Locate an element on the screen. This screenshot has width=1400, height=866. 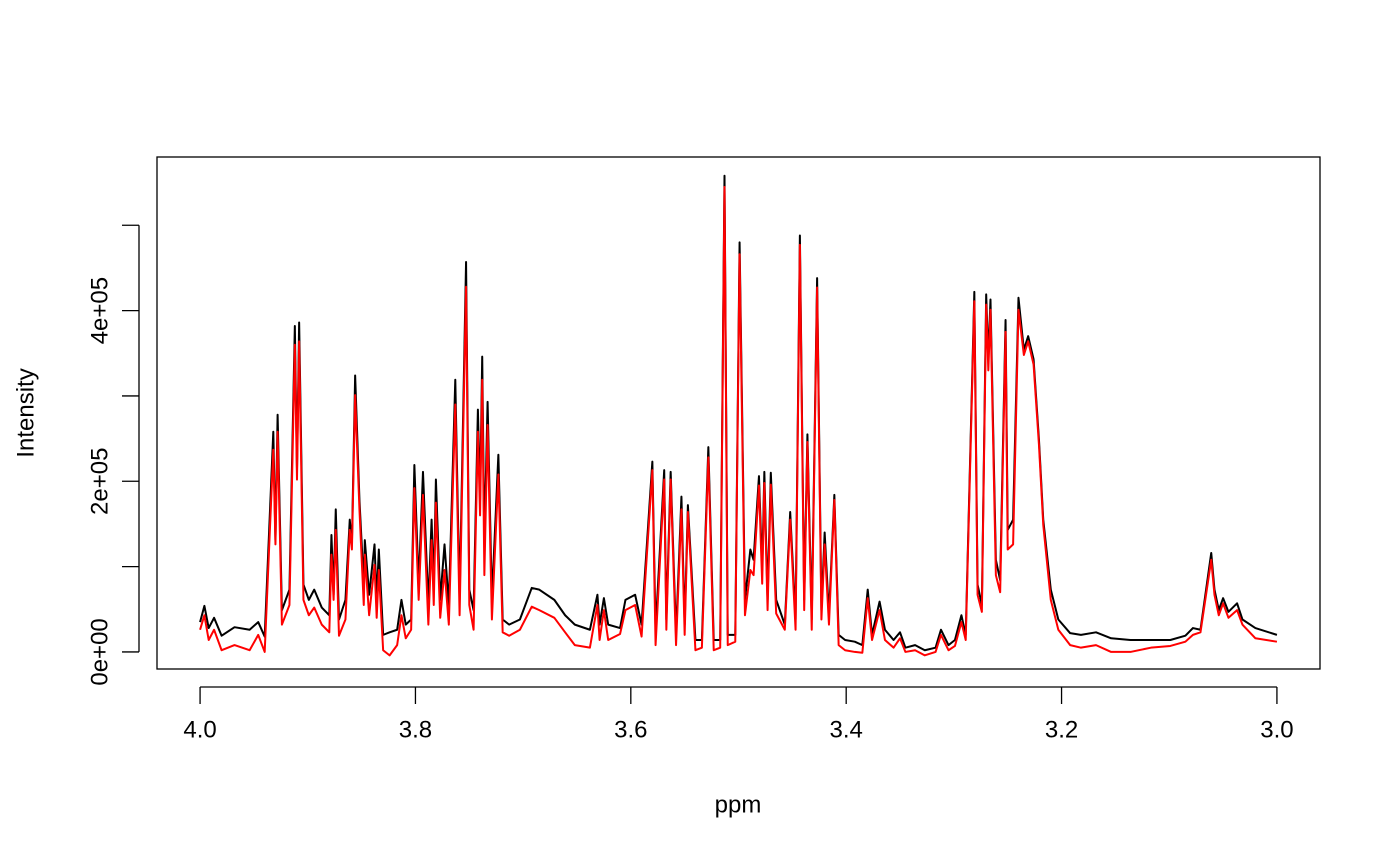
y-axis-label: Intensity is located at coordinates (25, 412).